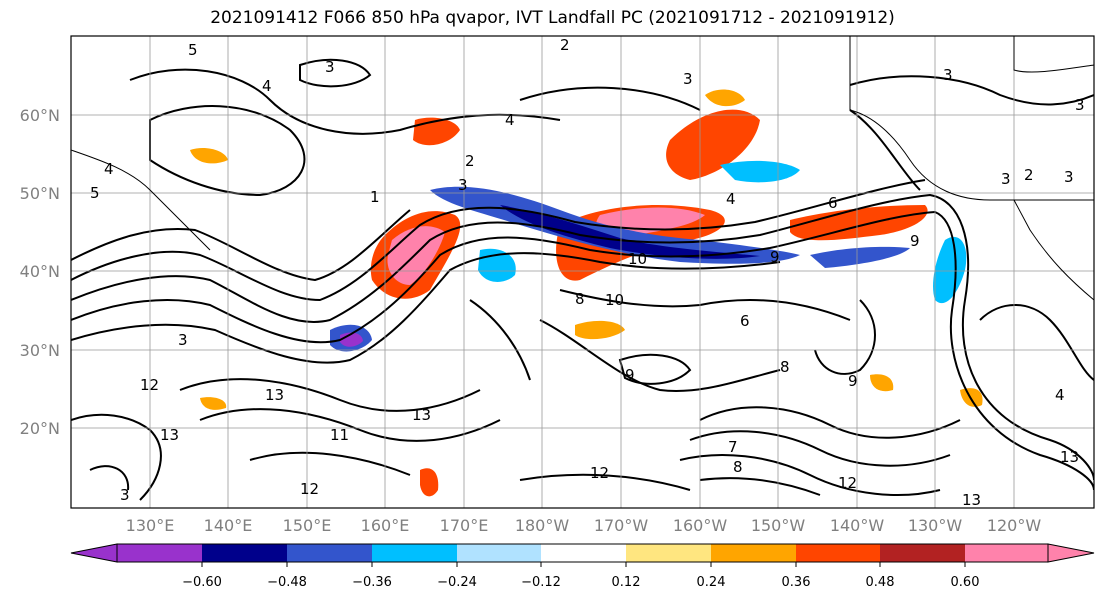 The image size is (1105, 601). What do you see at coordinates (436, 131) in the screenshot?
I see `bering-positive` at bounding box center [436, 131].